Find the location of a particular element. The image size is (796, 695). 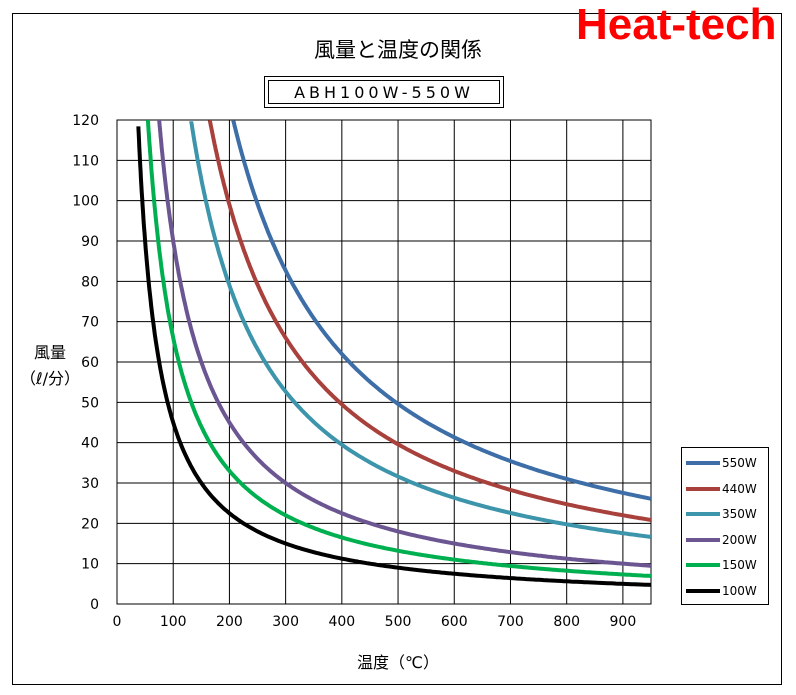

y-tick-label: 60 is located at coordinates (90, 363).